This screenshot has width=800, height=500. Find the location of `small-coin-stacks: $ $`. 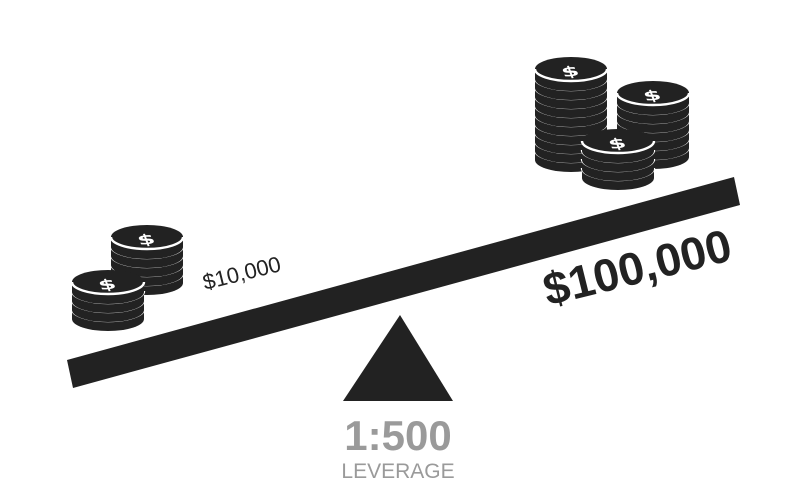

small-coin-stacks: $ $ is located at coordinates (127, 278).